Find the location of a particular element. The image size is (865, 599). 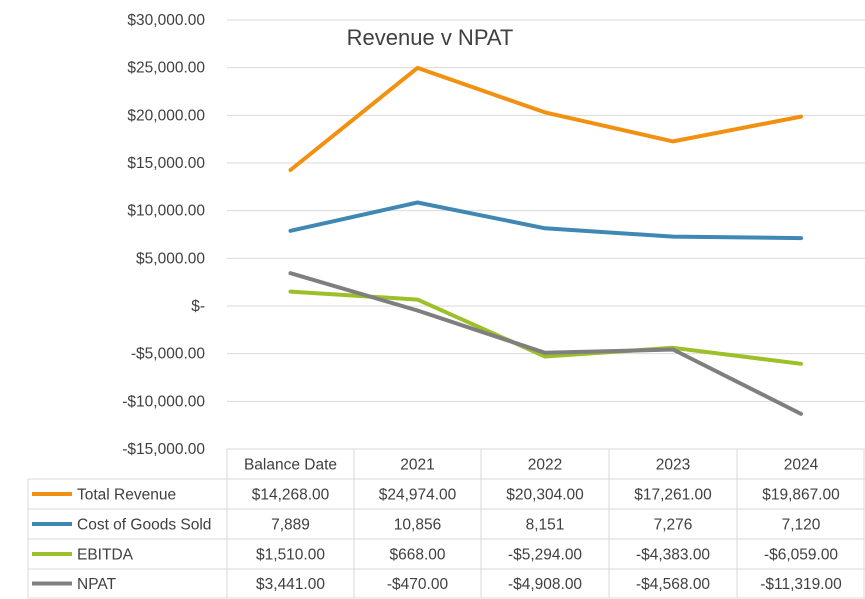

y-tick-label: -$5,000.00 is located at coordinates (168, 354).